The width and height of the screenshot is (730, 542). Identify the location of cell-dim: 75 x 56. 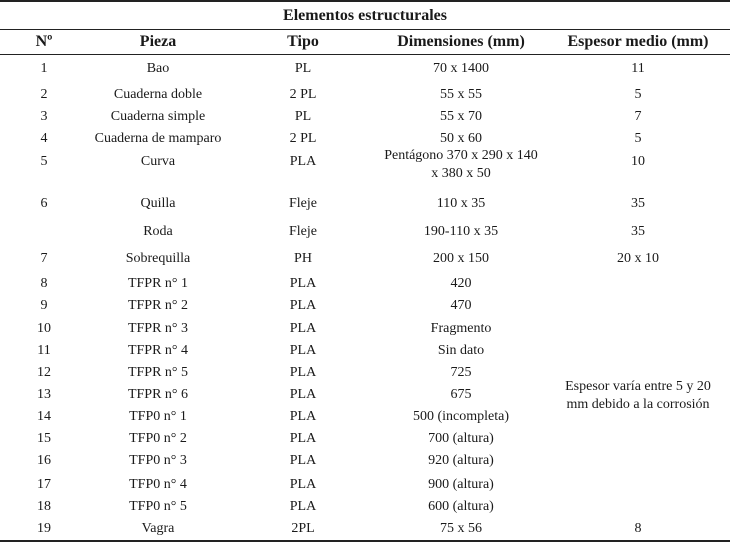
(461, 528).